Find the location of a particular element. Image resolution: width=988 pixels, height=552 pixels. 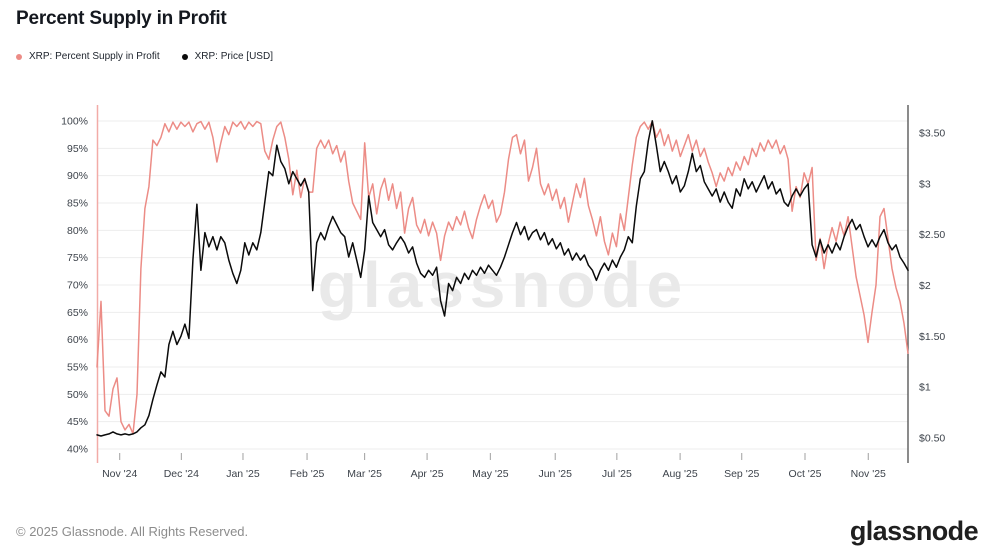

left-axis-label: 100% is located at coordinates (74, 122).